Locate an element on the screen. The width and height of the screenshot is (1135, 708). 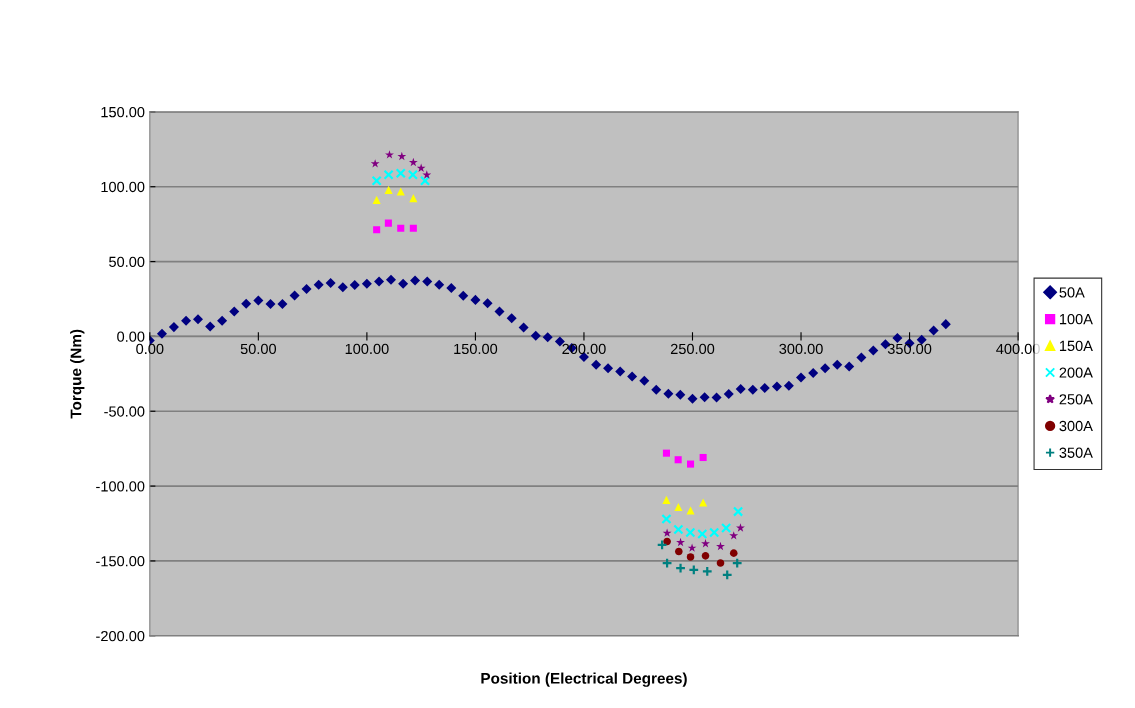
legend-label: 250A is located at coordinates (1076, 399).